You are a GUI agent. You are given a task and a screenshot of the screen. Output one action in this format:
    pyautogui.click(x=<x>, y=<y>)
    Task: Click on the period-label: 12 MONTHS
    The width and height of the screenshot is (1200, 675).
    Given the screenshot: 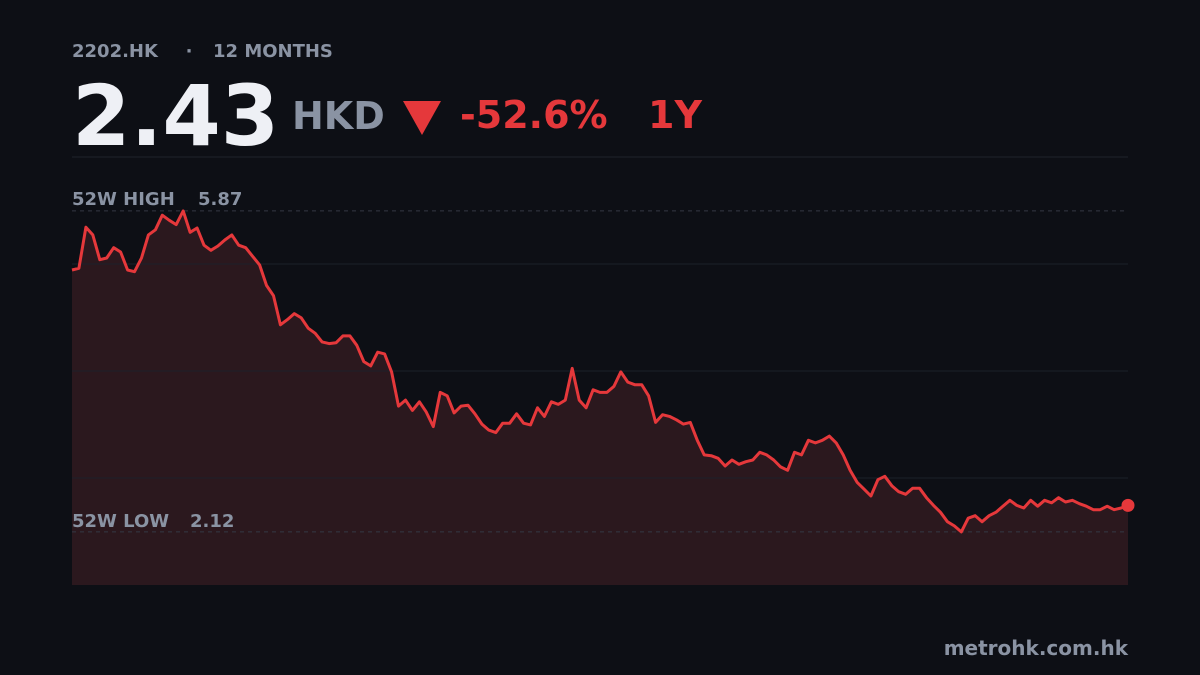 What is the action you would take?
    pyautogui.click(x=273, y=51)
    